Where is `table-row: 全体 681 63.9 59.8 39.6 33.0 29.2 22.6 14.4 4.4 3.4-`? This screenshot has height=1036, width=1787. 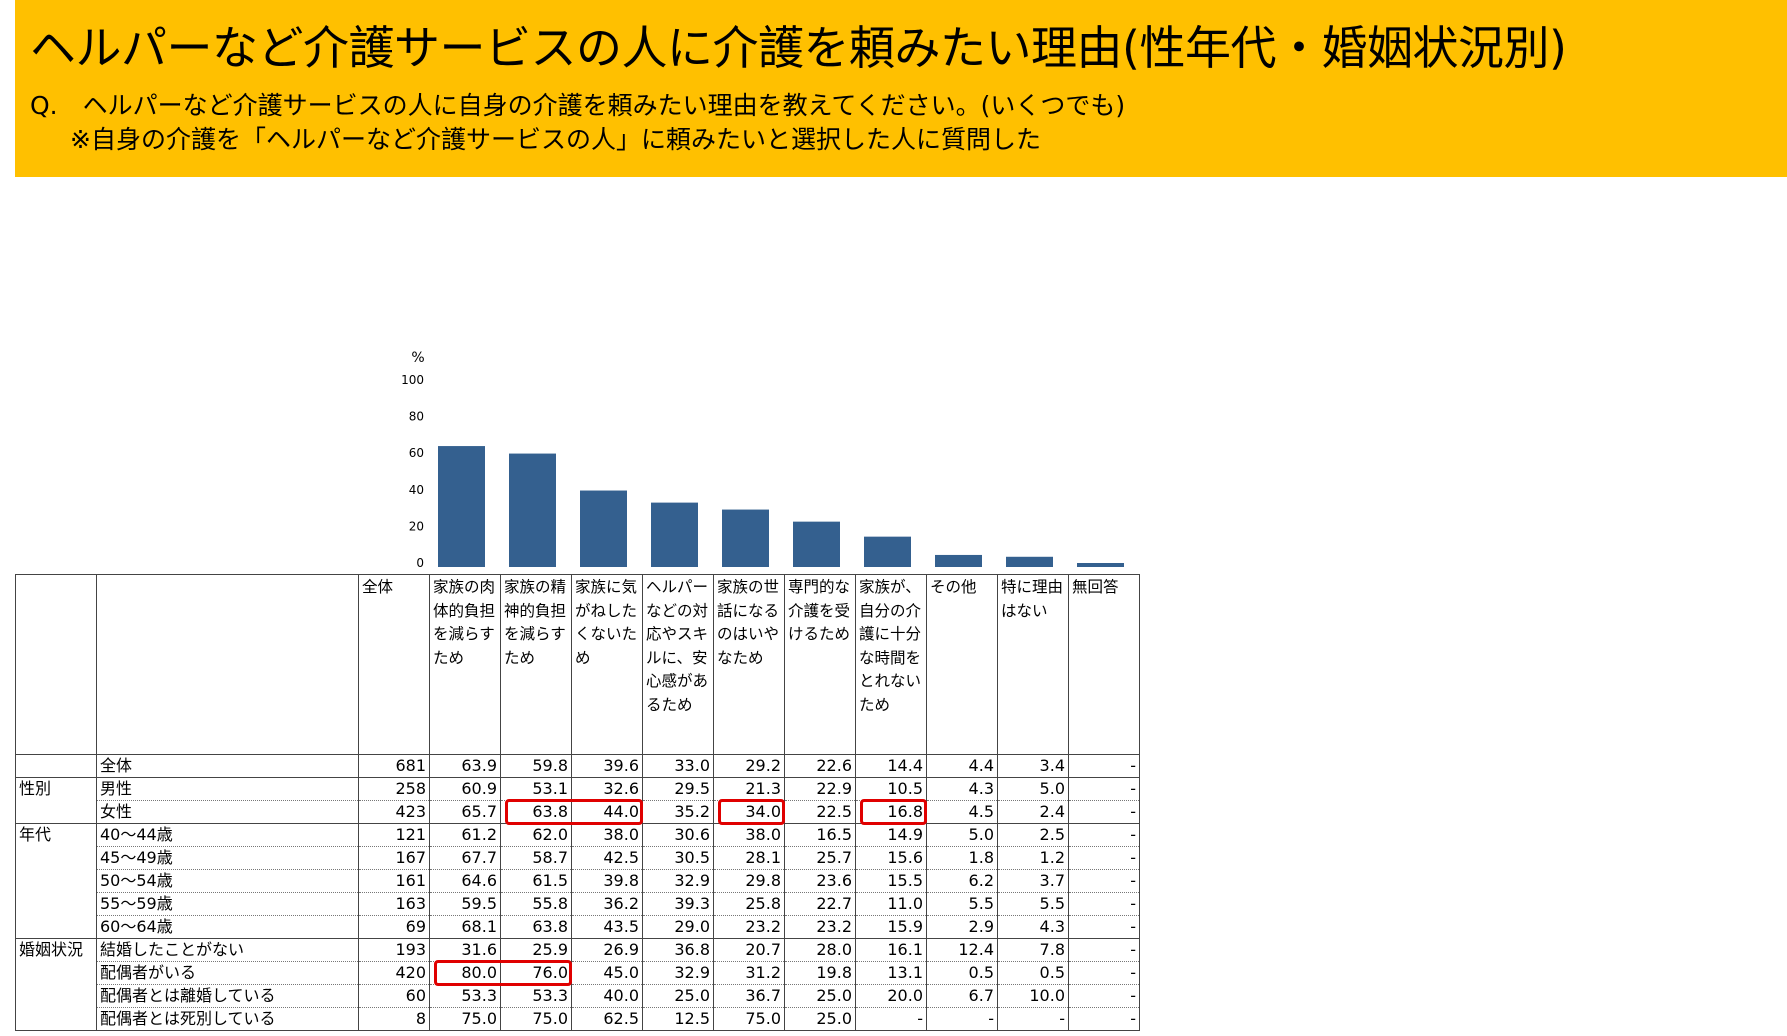 table-row: 全体 681 63.9 59.8 39.6 33.0 29.2 22.6 14.4 4.4 3.4- is located at coordinates (577, 766).